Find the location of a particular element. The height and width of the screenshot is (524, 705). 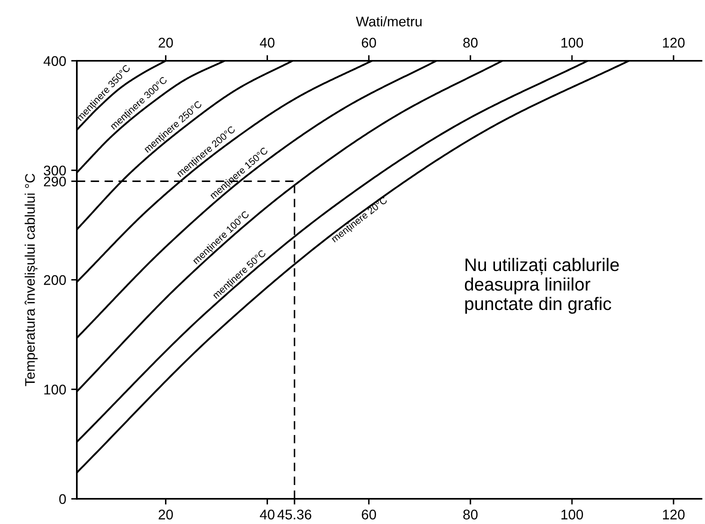

x2-tick-label: 100 is located at coordinates (572, 43).